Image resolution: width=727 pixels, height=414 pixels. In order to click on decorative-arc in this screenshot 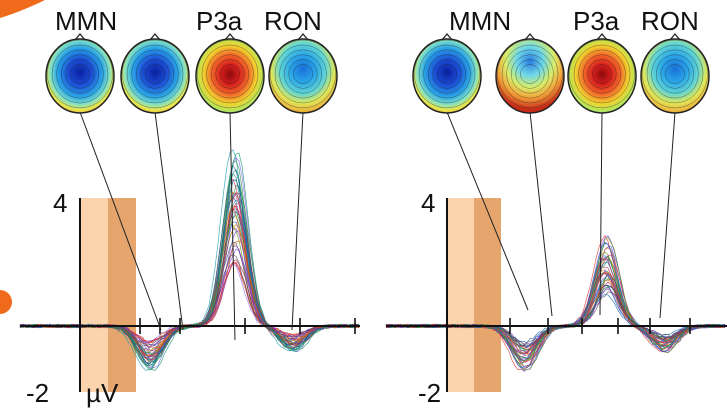, I will do `click(22, 9)`.